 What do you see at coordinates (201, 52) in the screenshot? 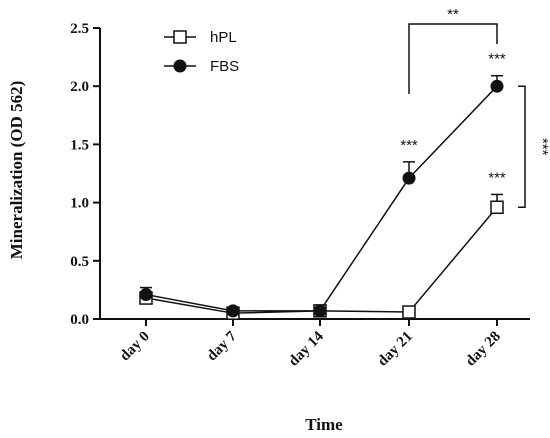
I see `legend: hPL FBS` at bounding box center [201, 52].